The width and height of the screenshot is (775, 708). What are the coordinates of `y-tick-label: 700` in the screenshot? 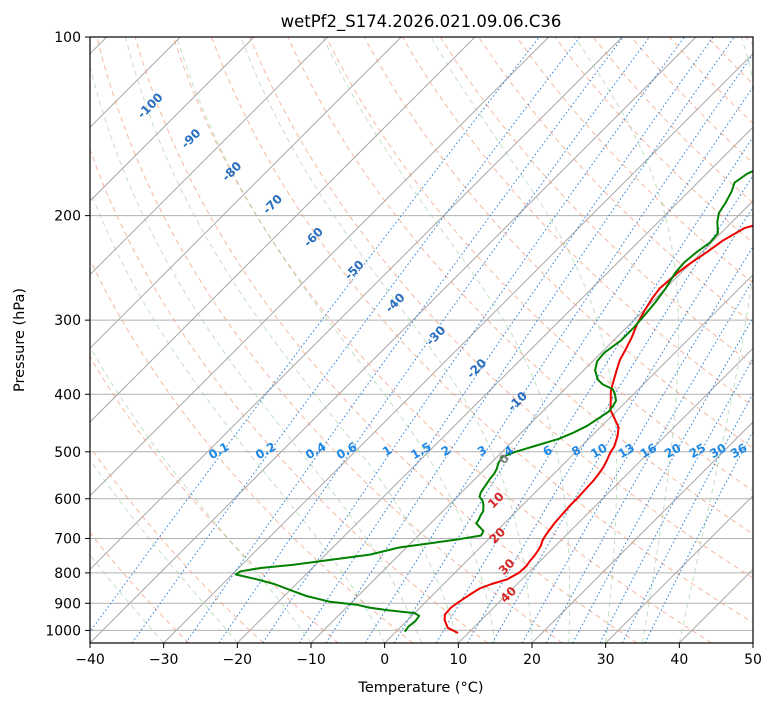 It's located at (67, 540).